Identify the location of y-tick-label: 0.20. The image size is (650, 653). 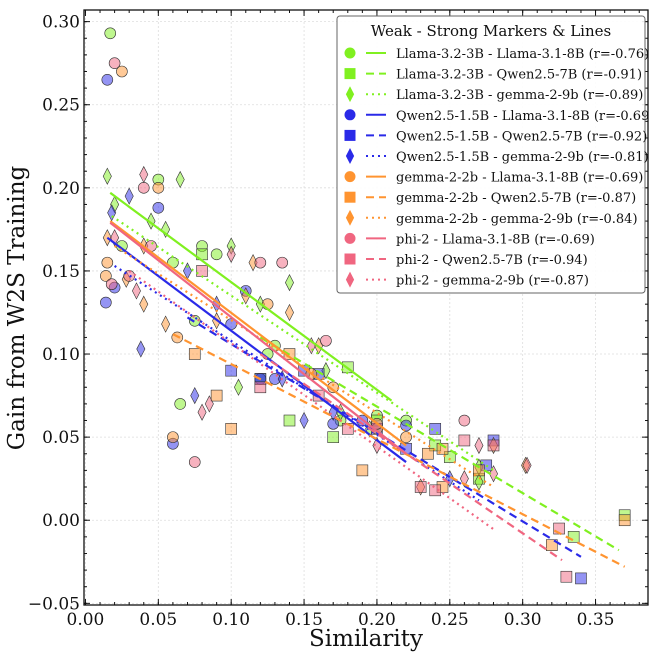
(61, 189).